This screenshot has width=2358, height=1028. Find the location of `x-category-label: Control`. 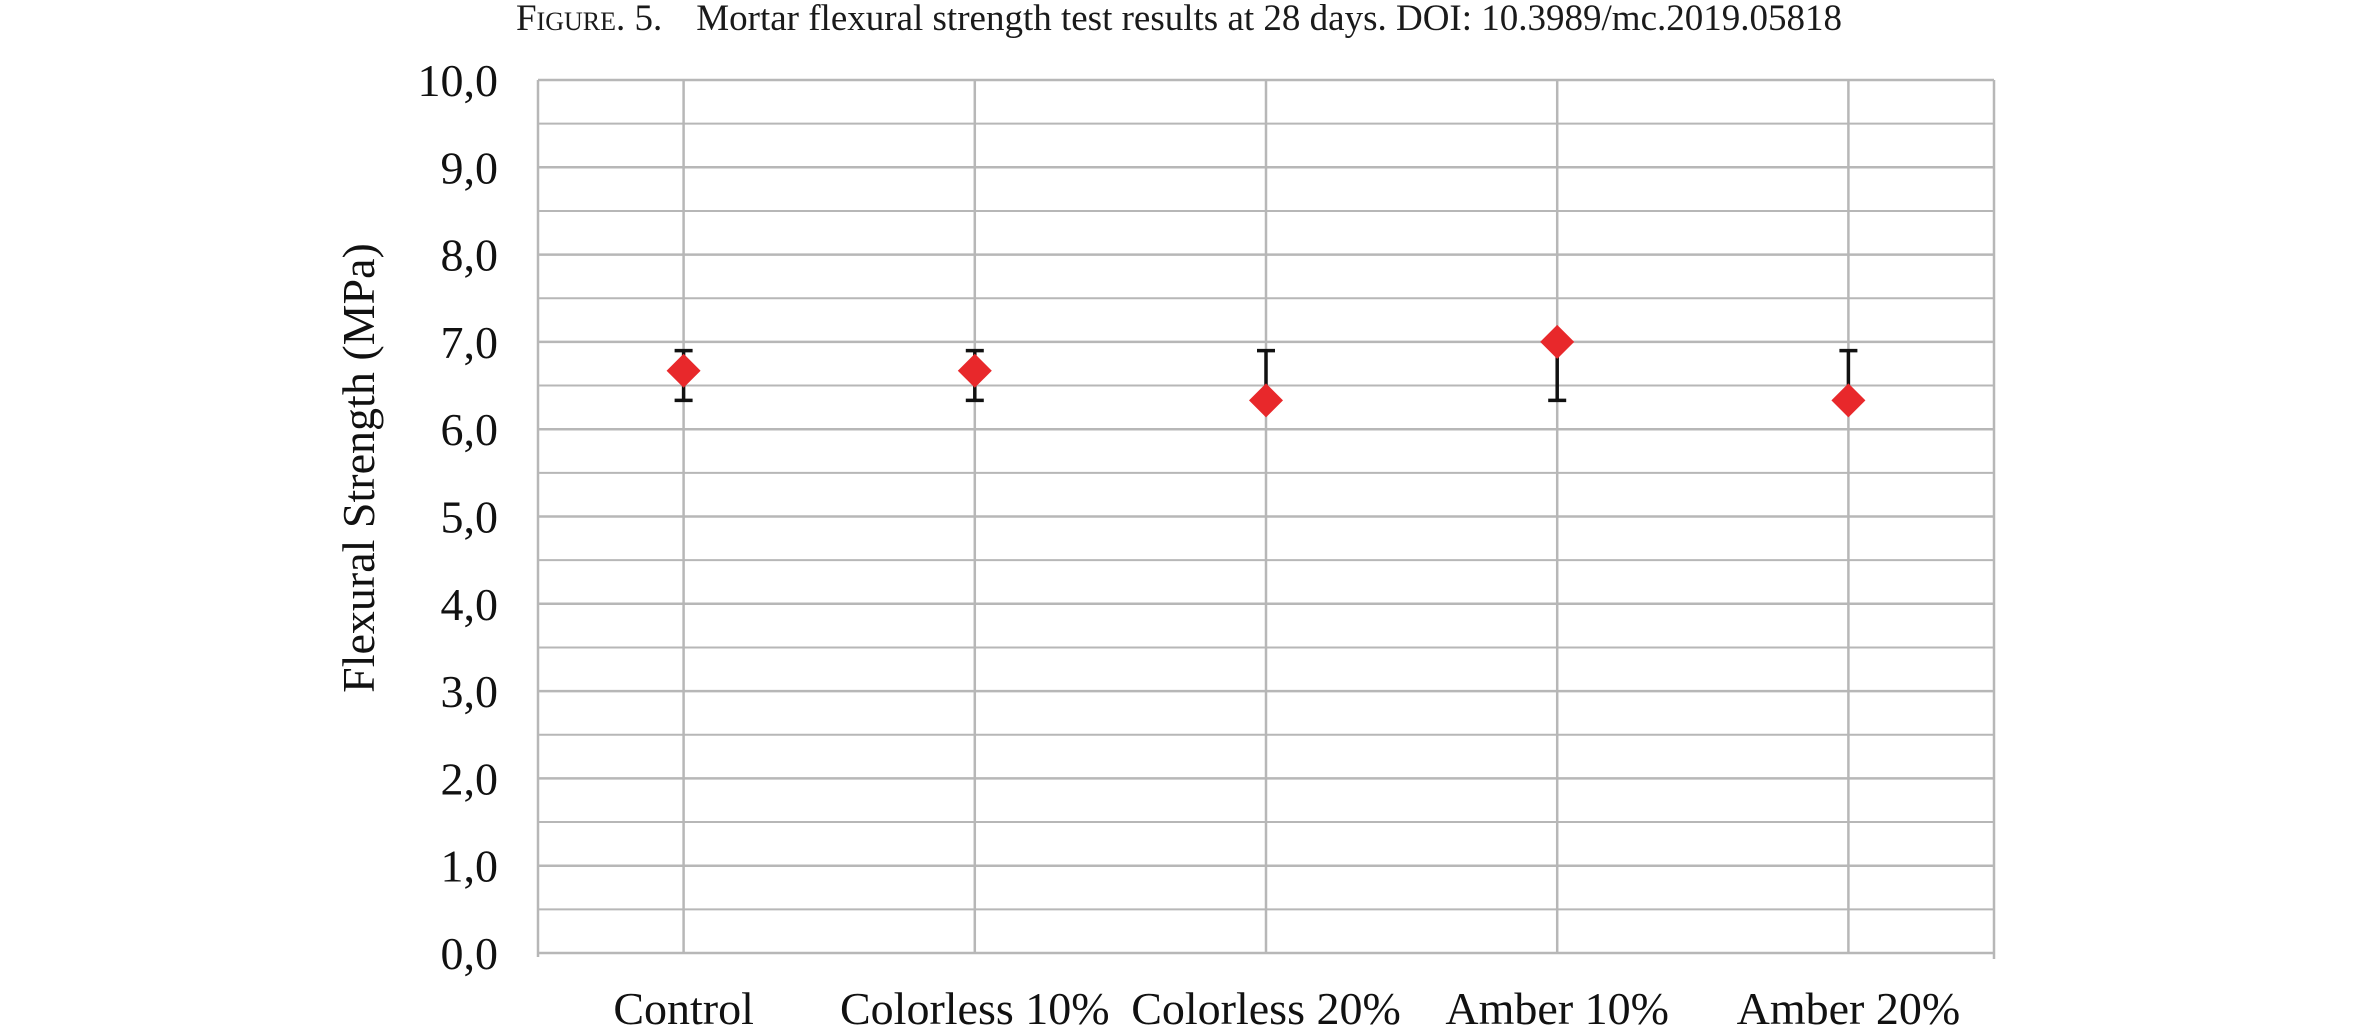

x-category-label: Control is located at coordinates (683, 1005).